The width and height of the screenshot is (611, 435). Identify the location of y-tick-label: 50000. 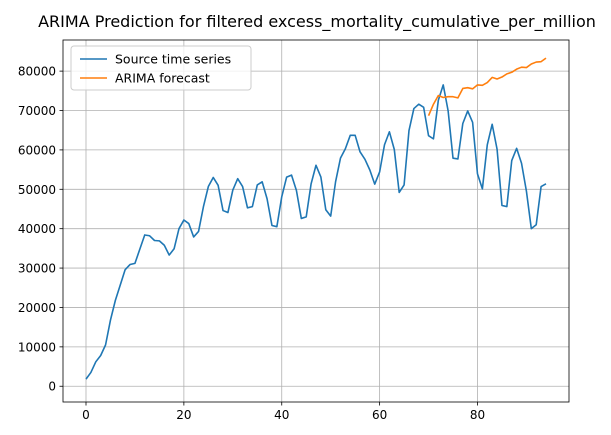
(37, 190).